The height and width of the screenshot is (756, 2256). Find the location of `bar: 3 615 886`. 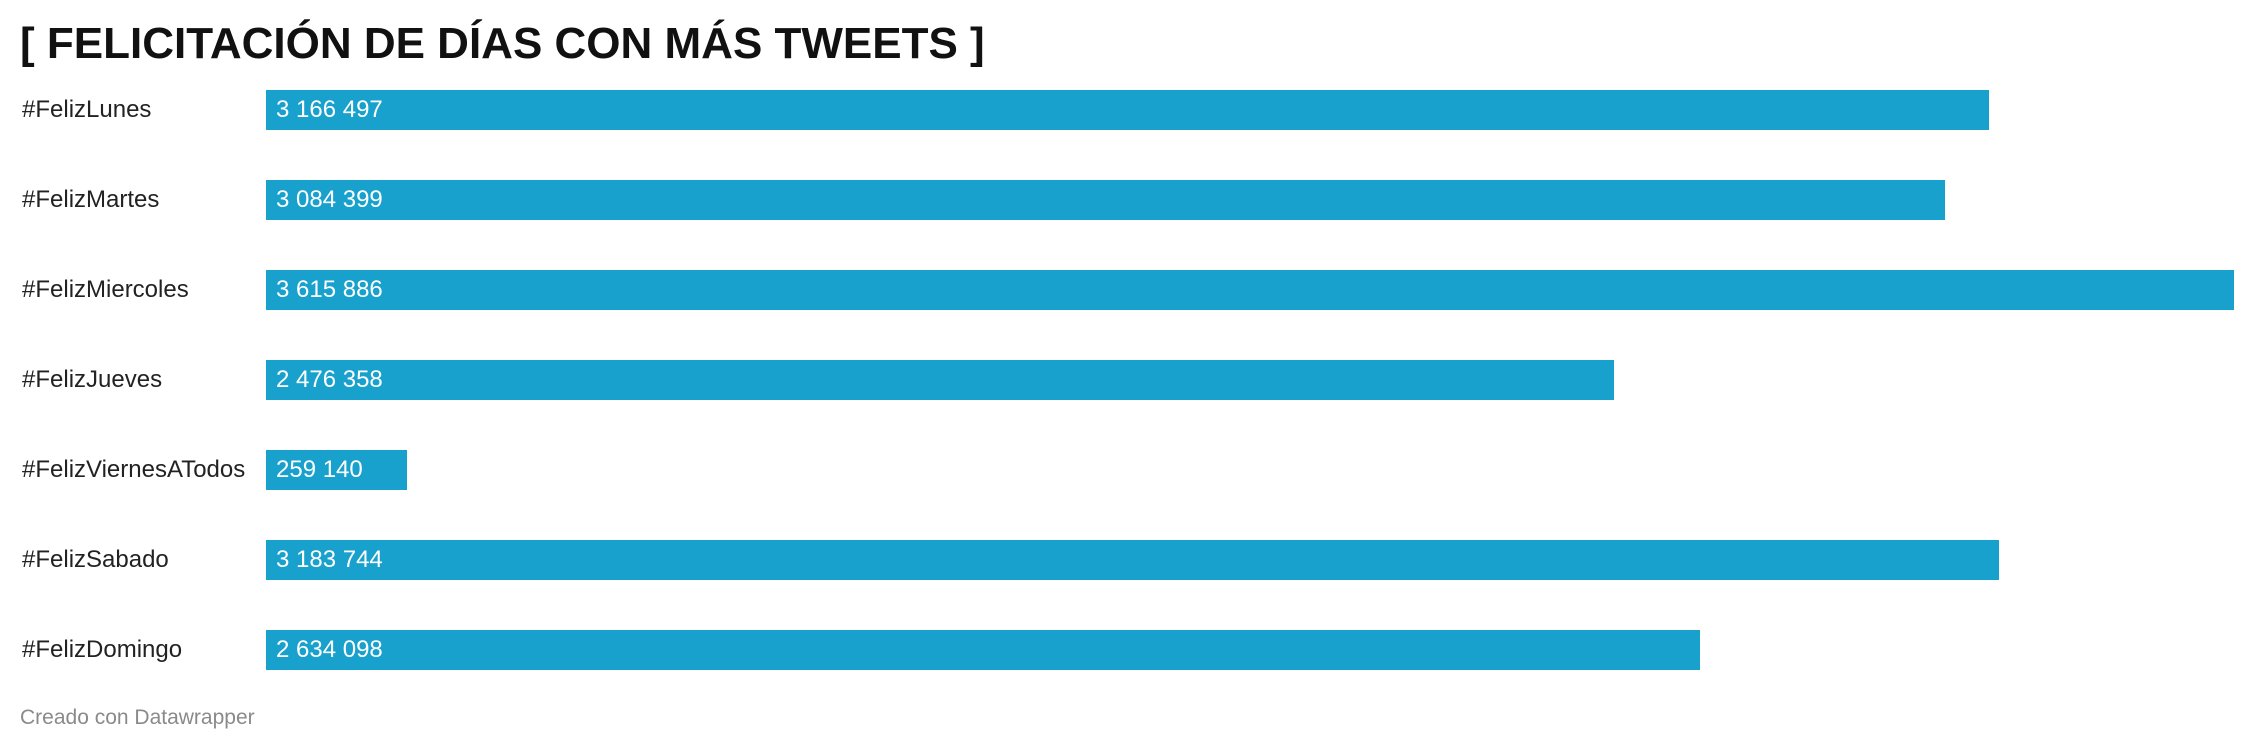

bar: 3 615 886 is located at coordinates (1250, 290).